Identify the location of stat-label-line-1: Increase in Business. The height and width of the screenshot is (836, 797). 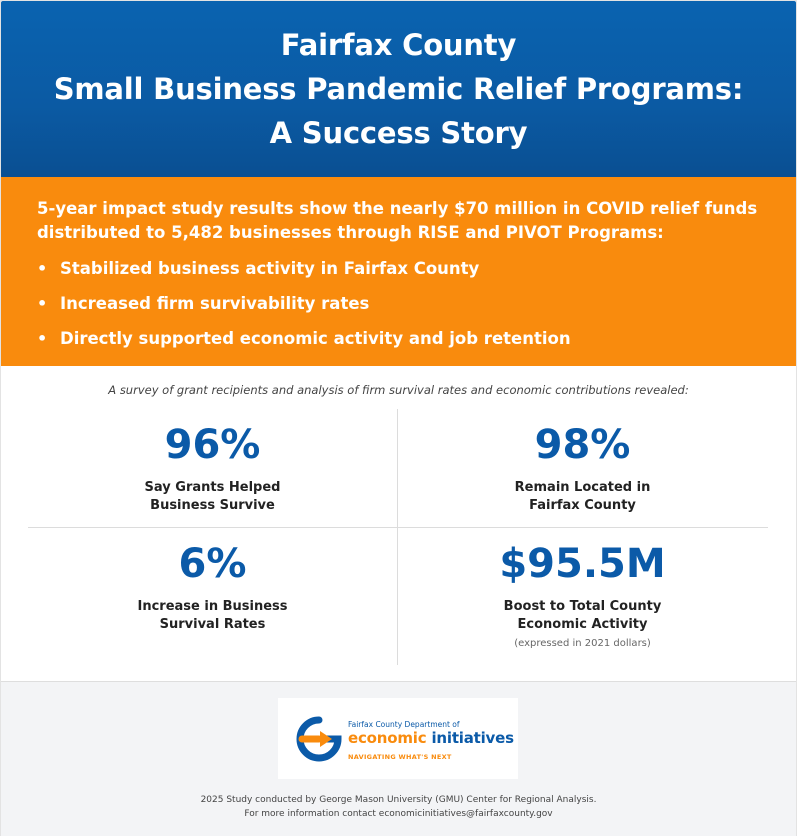
(212, 606).